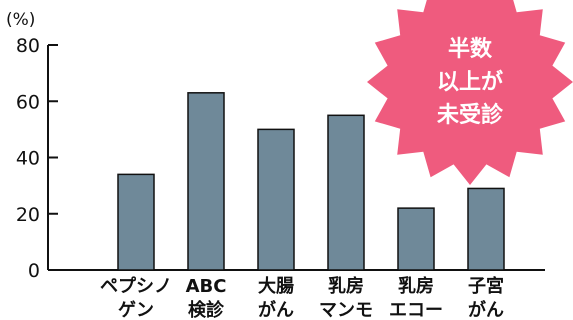  Describe the element at coordinates (470, 49) in the screenshot. I see `badge-text-line: 半数` at that location.